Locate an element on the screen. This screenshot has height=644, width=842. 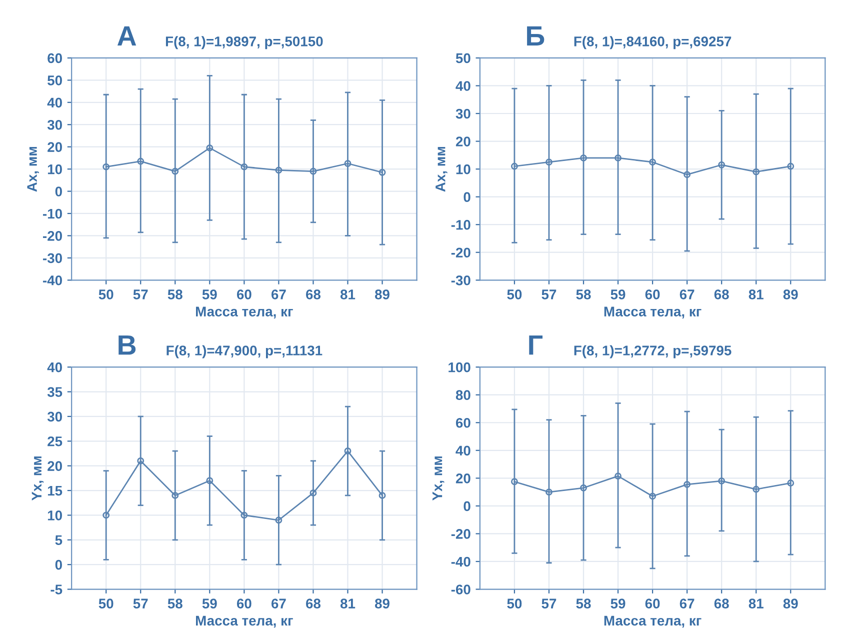
y-tick-label: 100 is located at coordinates (459, 367).